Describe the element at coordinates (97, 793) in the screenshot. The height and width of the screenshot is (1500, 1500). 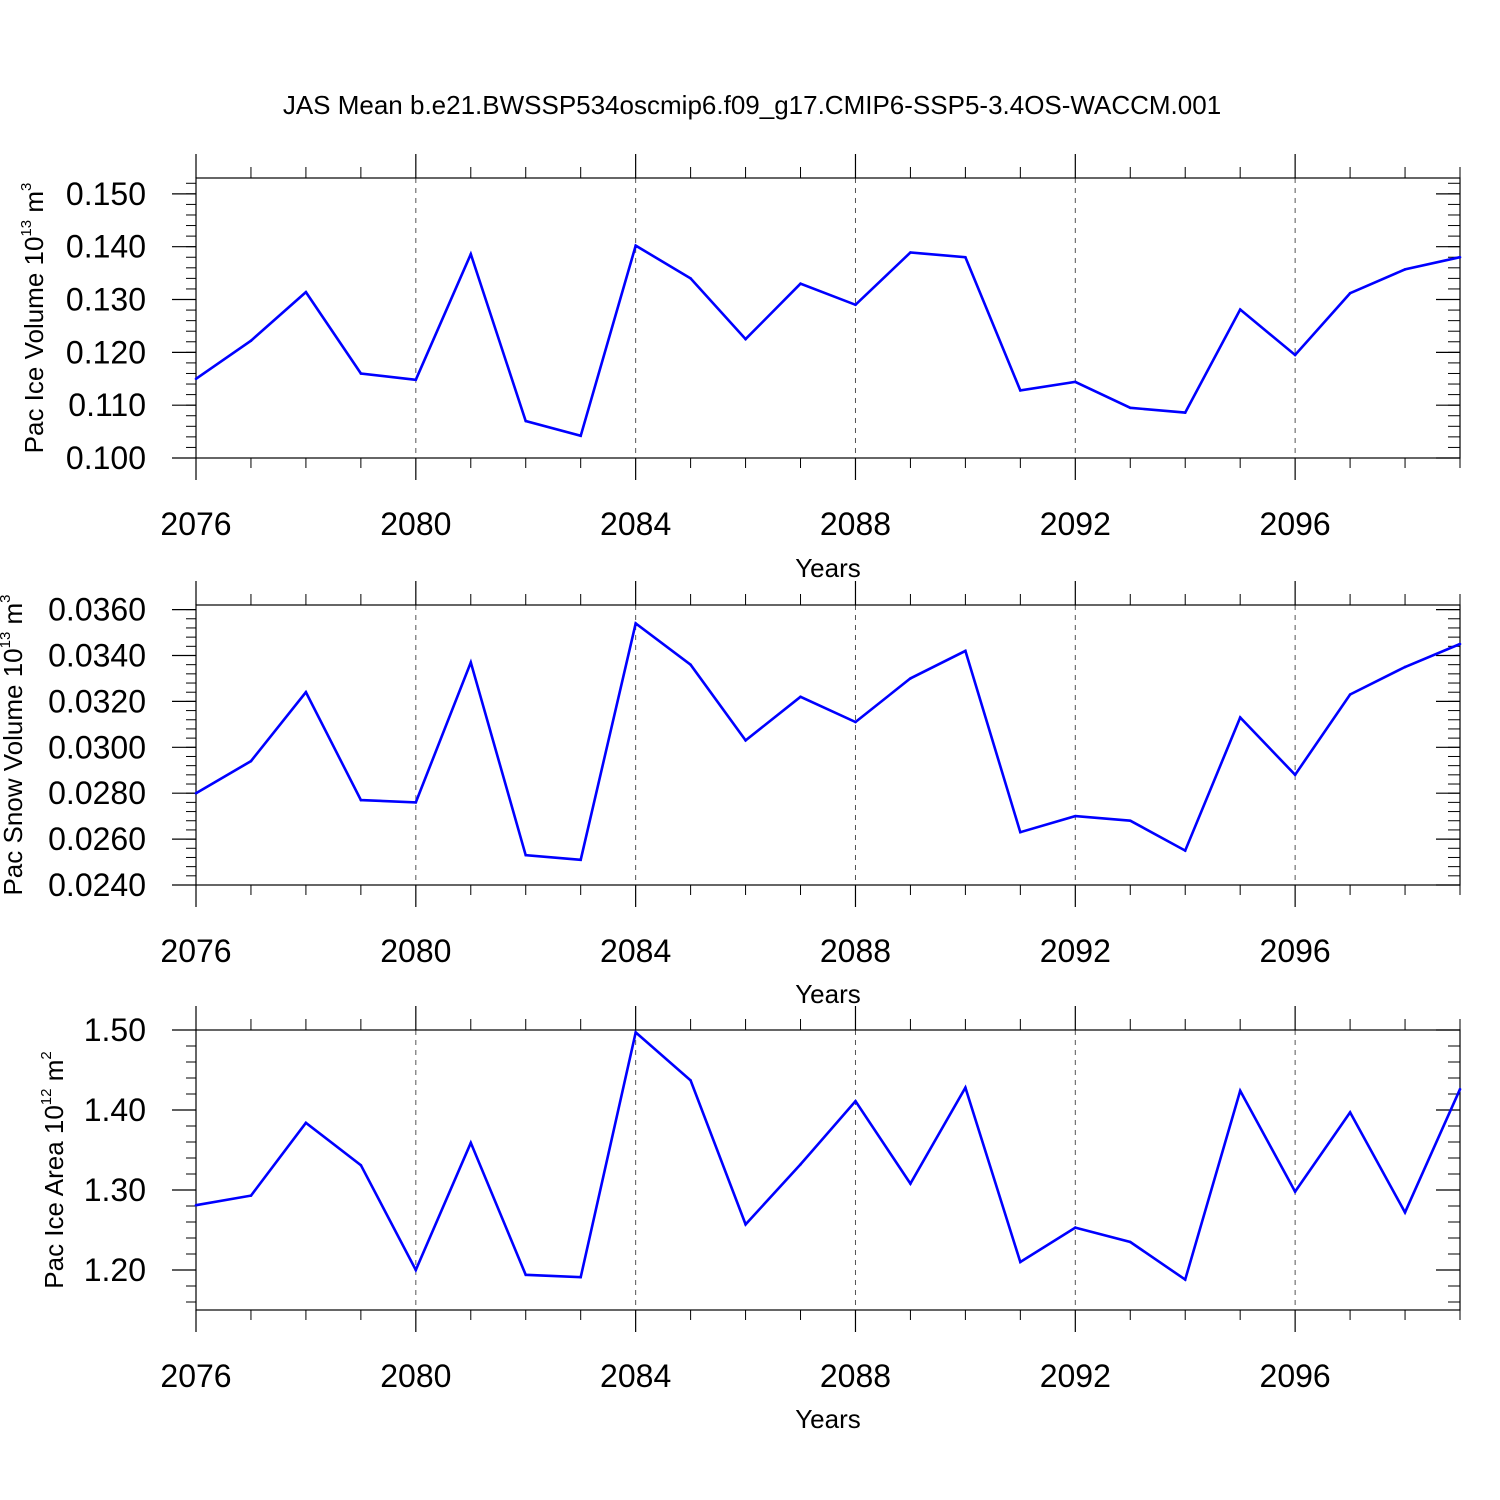
I see `y-tick-label: 0.0280` at that location.